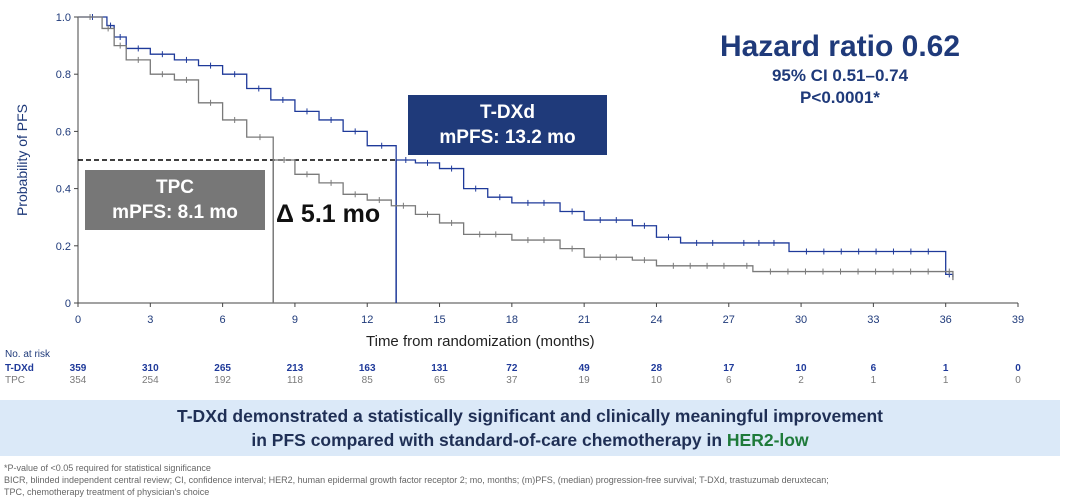 The image size is (1080, 503). Describe the element at coordinates (512, 368) in the screenshot. I see `risk-cell: 72` at that location.